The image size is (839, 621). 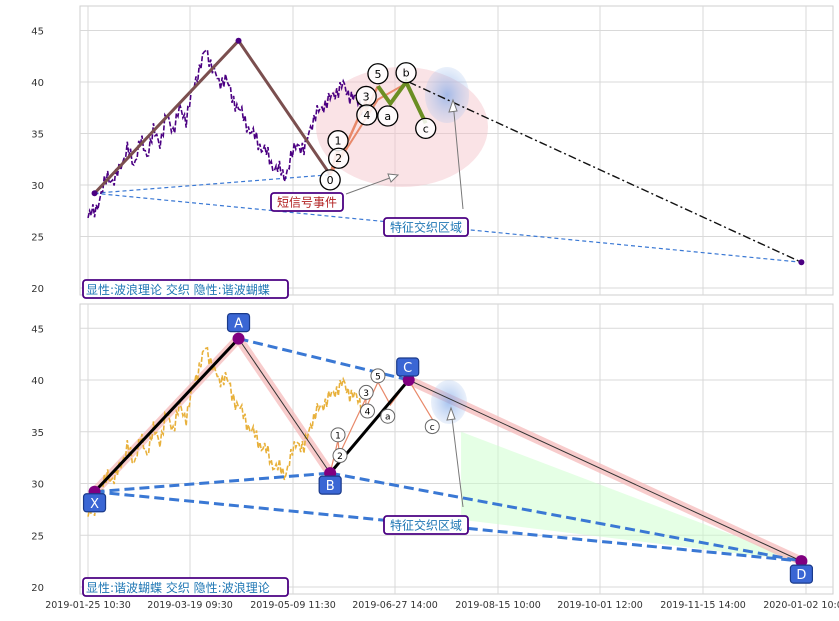 I want to click on wave-label-b: b, so click(x=406, y=73).